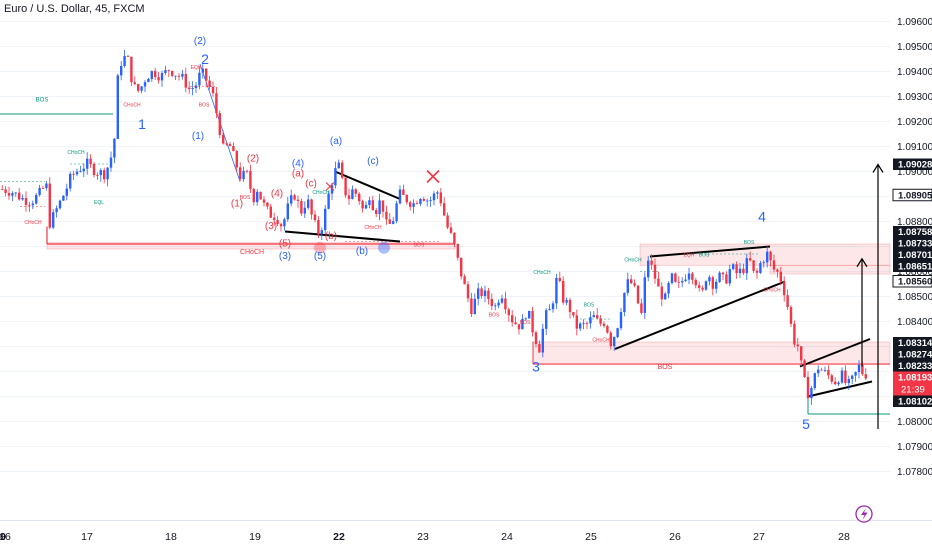 The image size is (932, 550). What do you see at coordinates (536, 367) in the screenshot?
I see `annotation-label: 3` at bounding box center [536, 367].